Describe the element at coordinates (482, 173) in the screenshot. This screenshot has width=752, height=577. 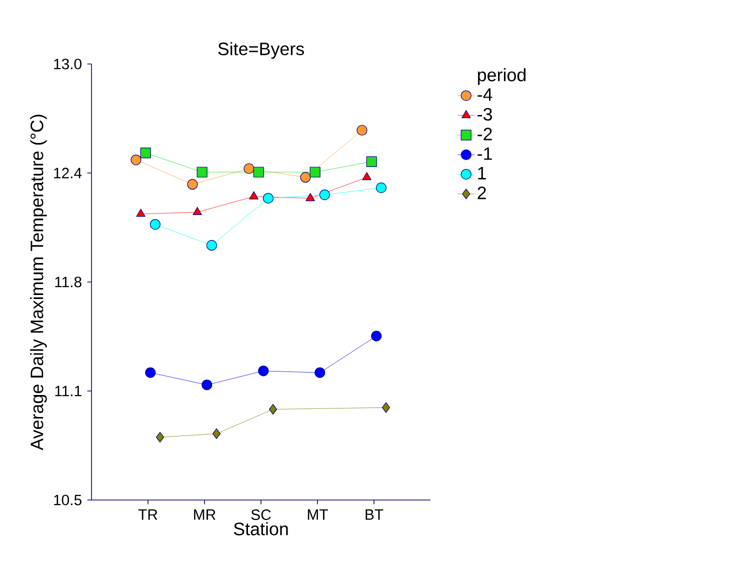
I see `legend-label: 1` at that location.